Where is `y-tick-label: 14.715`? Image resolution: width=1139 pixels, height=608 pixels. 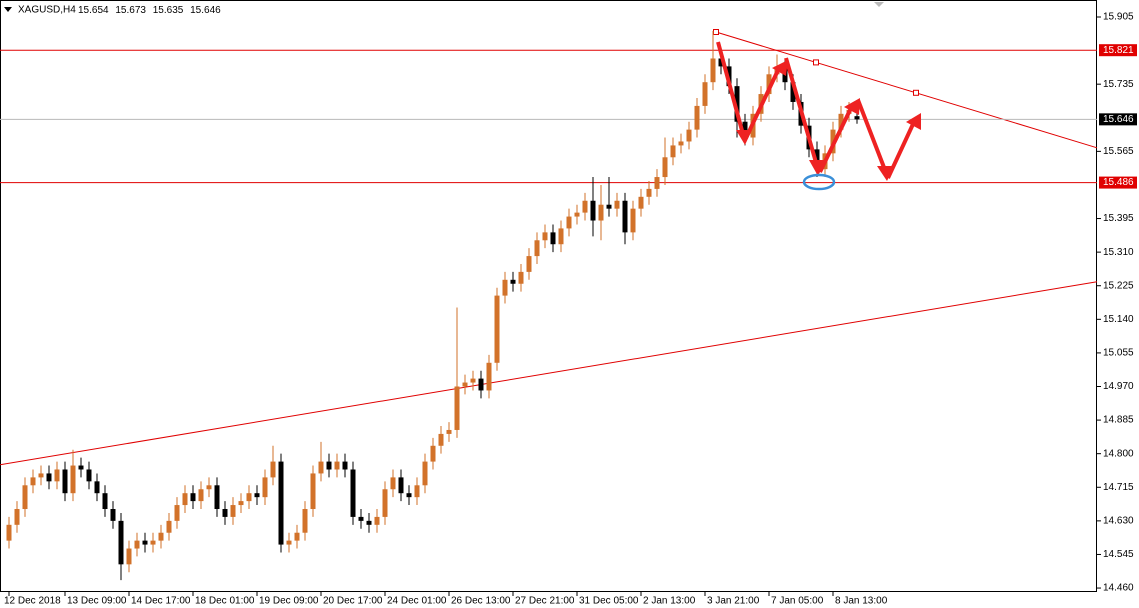
y-tick-label: 14.715 is located at coordinates (1118, 487).